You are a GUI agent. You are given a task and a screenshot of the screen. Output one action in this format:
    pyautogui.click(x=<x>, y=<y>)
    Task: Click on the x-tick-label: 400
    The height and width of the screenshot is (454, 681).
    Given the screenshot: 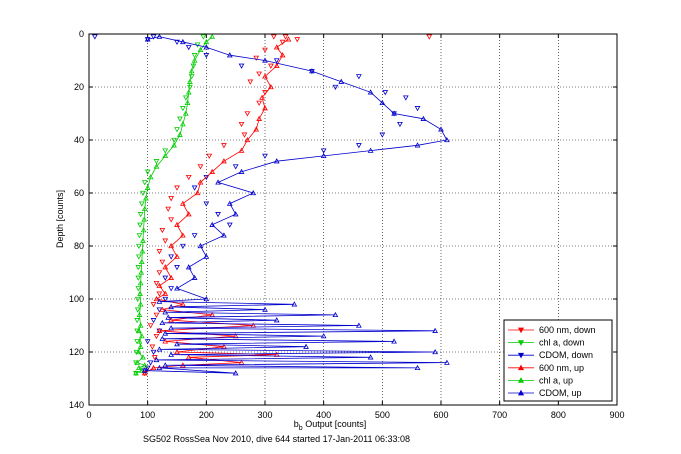 What is the action you would take?
    pyautogui.click(x=323, y=415)
    